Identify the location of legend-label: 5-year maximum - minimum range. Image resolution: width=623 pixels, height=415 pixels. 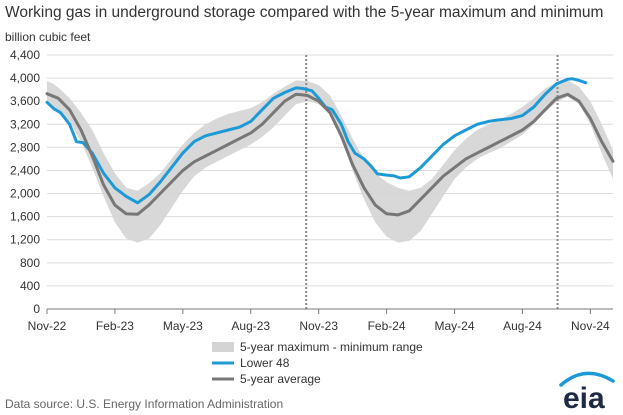
(331, 347).